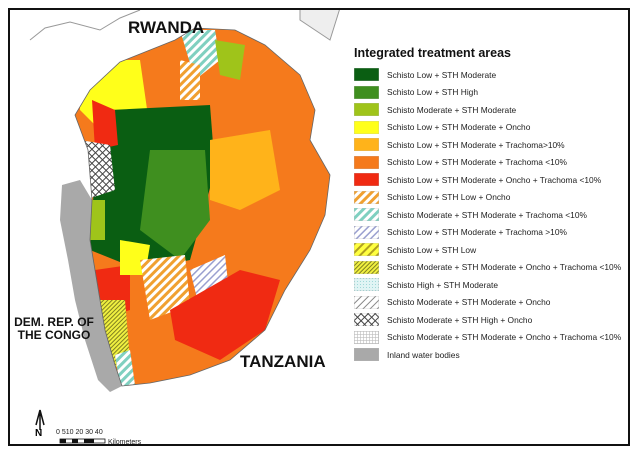 This screenshot has height=460, width=642. Describe the element at coordinates (283, 361) in the screenshot. I see `label-tanzania: TANZANIA` at that location.